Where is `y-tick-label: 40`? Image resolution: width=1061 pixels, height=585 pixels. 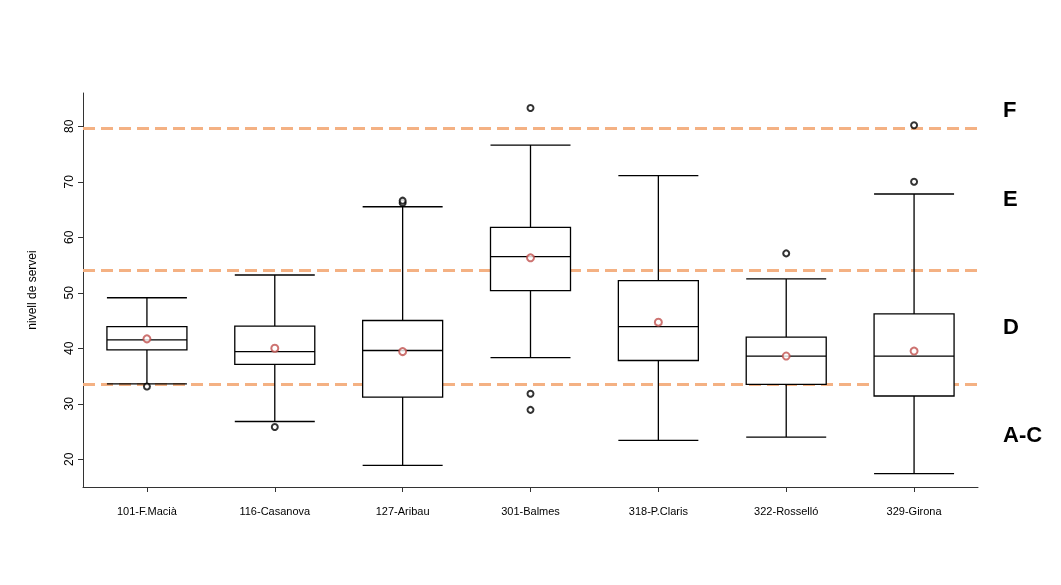
y-tick-label: 40 is located at coordinates (69, 348).